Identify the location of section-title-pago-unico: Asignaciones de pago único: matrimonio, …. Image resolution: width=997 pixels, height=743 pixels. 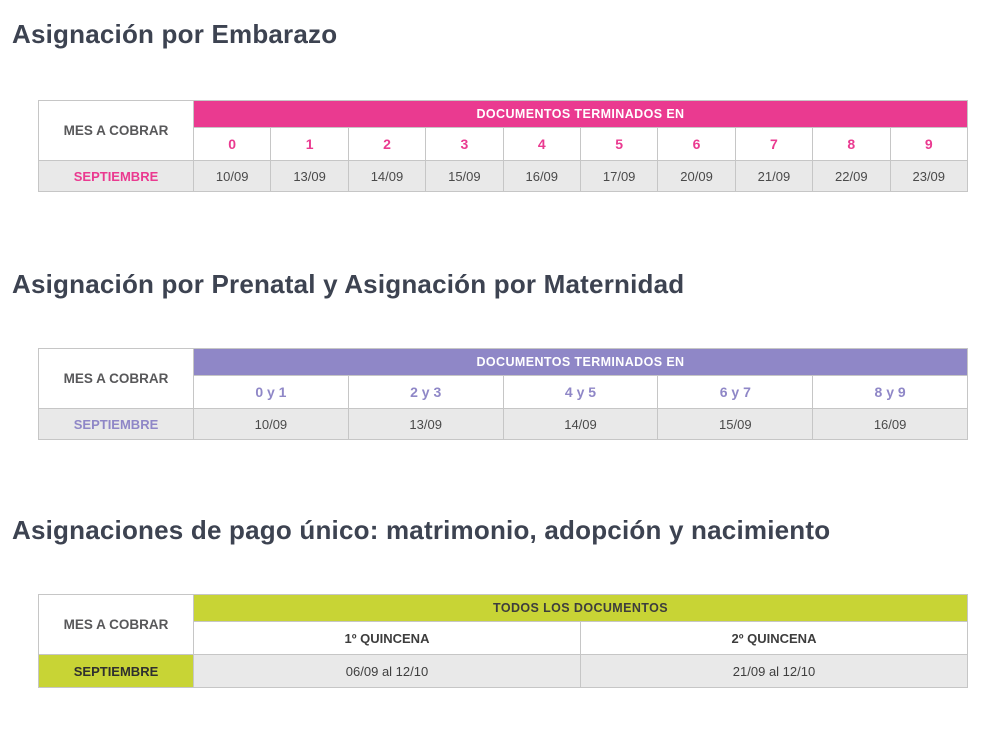
(421, 530).